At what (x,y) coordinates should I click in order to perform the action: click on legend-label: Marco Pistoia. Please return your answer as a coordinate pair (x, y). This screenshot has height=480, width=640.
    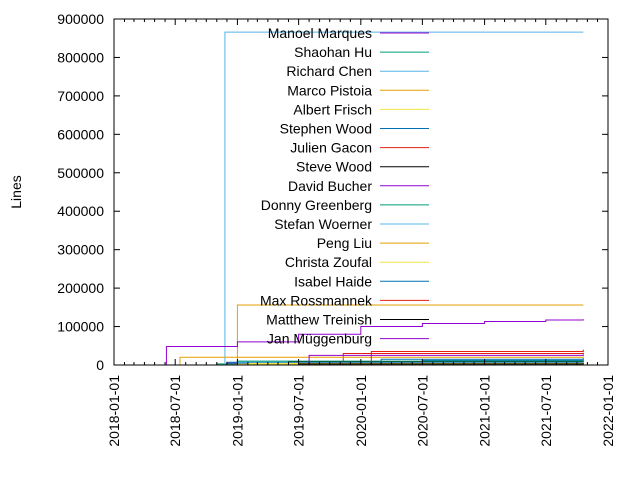
    Looking at the image, I should click on (329, 90).